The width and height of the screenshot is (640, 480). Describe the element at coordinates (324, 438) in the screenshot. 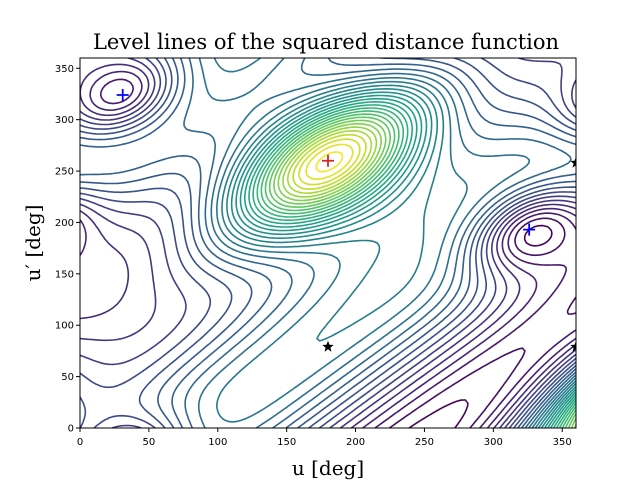

I see `x-axis-ticks: 0 50 100 150 200 250 300 350` at that location.